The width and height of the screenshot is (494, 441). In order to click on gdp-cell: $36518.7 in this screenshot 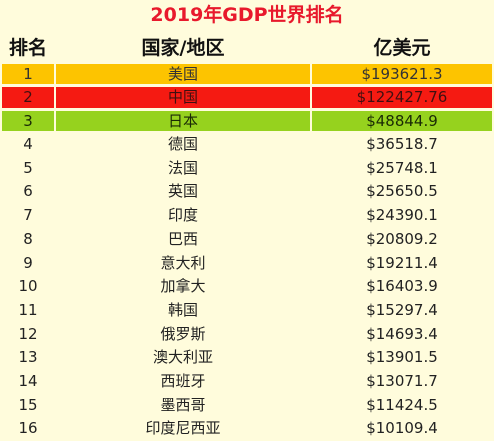, I will do `click(402, 144)`.